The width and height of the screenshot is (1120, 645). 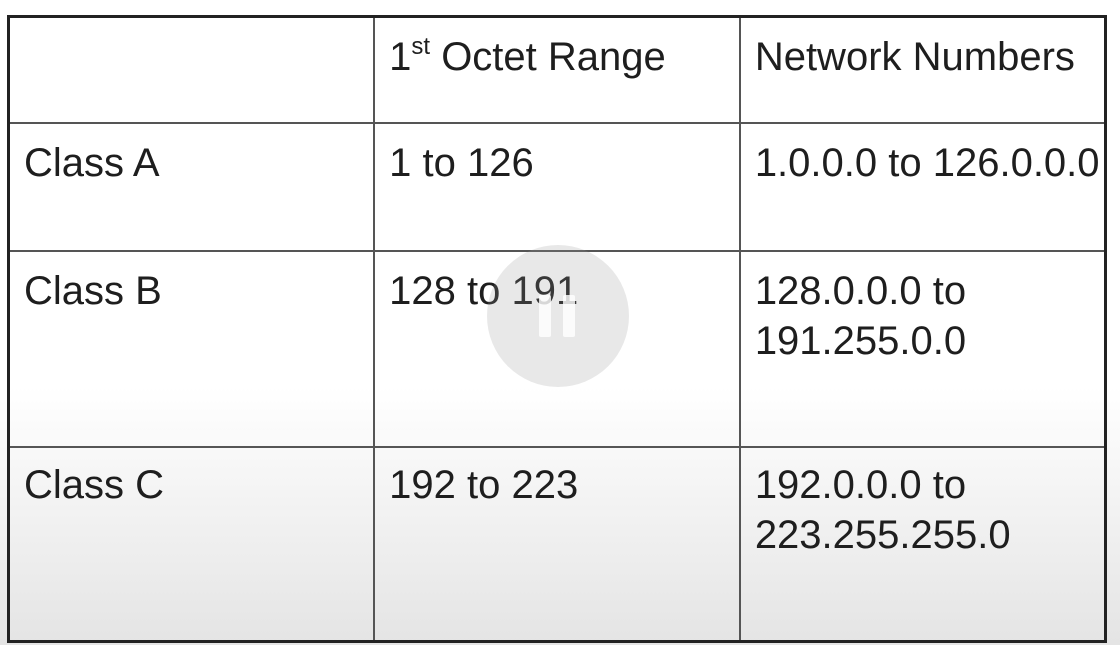 I want to click on range-value: 128 to 191, so click(x=484, y=291).